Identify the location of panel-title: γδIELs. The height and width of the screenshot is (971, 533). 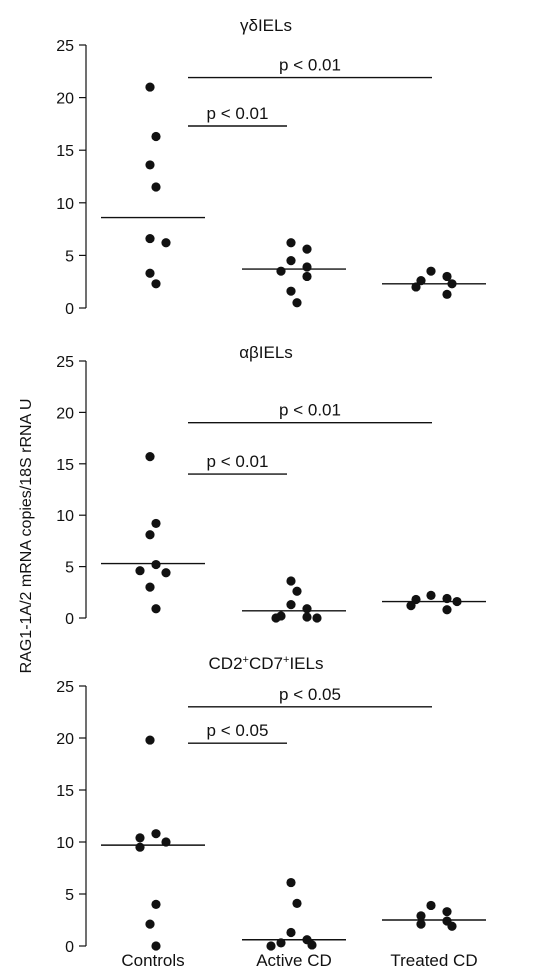
(266, 25).